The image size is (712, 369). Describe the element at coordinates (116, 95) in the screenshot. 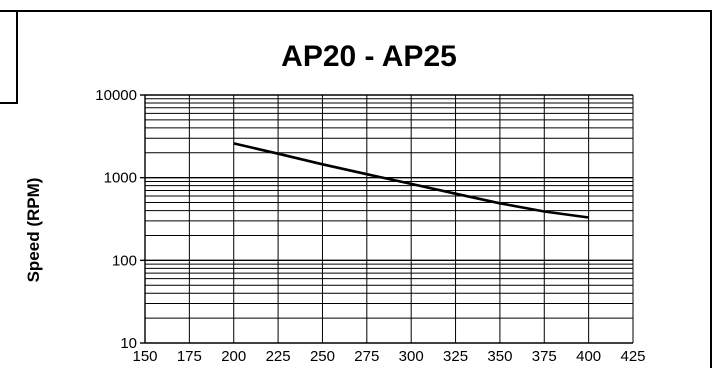

I see `y-tick-label-10000: 10000` at that location.